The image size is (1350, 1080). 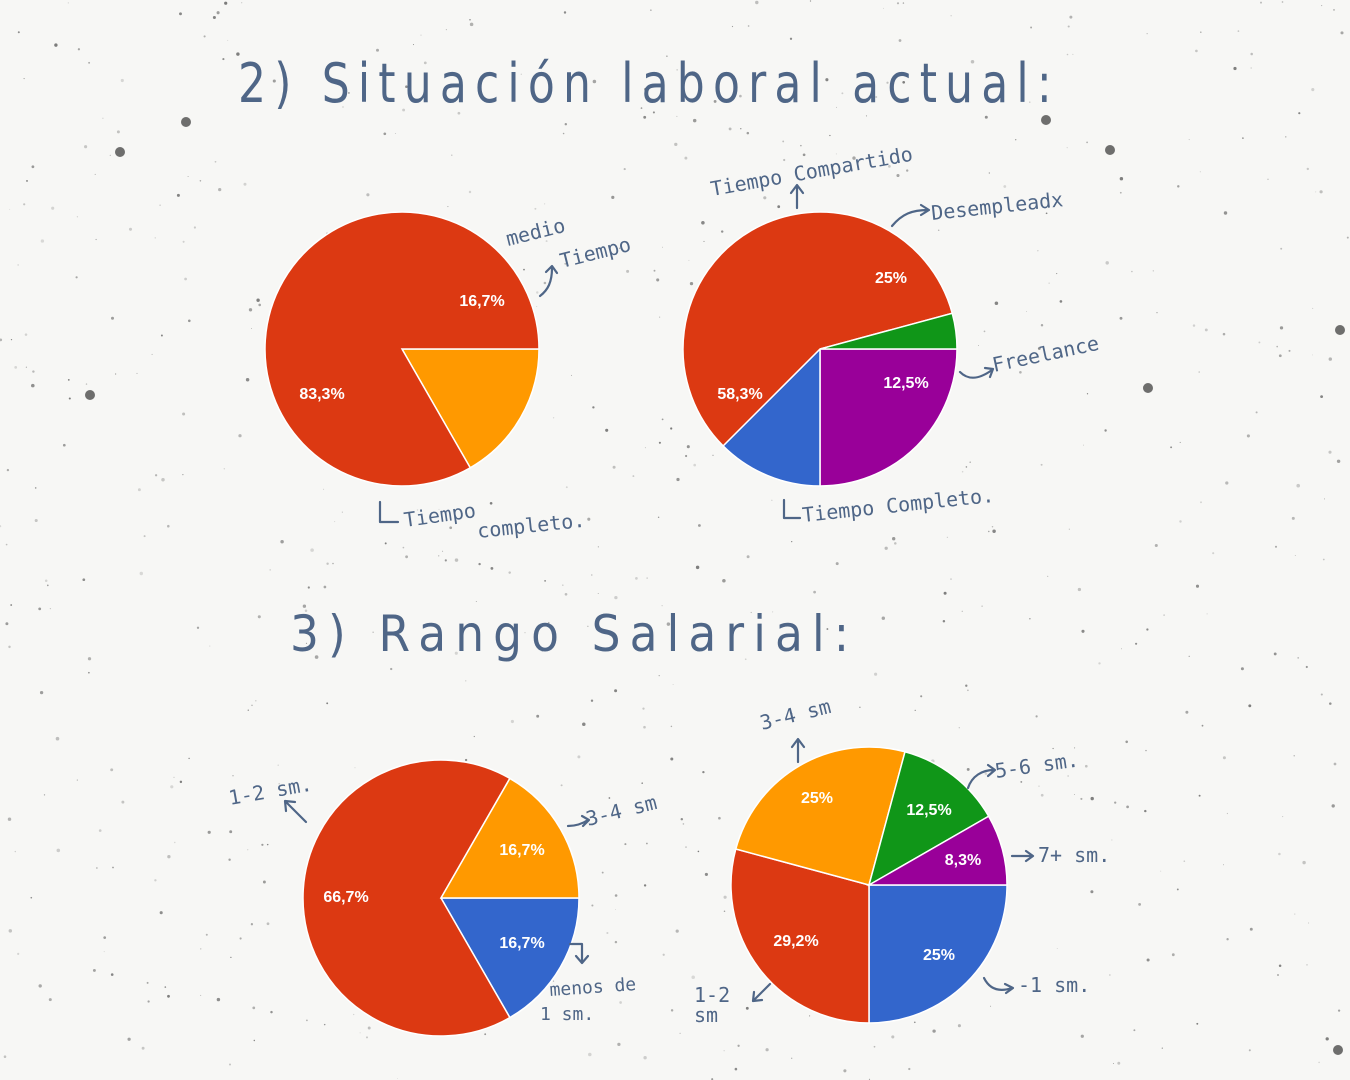 What do you see at coordinates (595, 252) in the screenshot?
I see `annotation-tiempo: Tiempo` at bounding box center [595, 252].